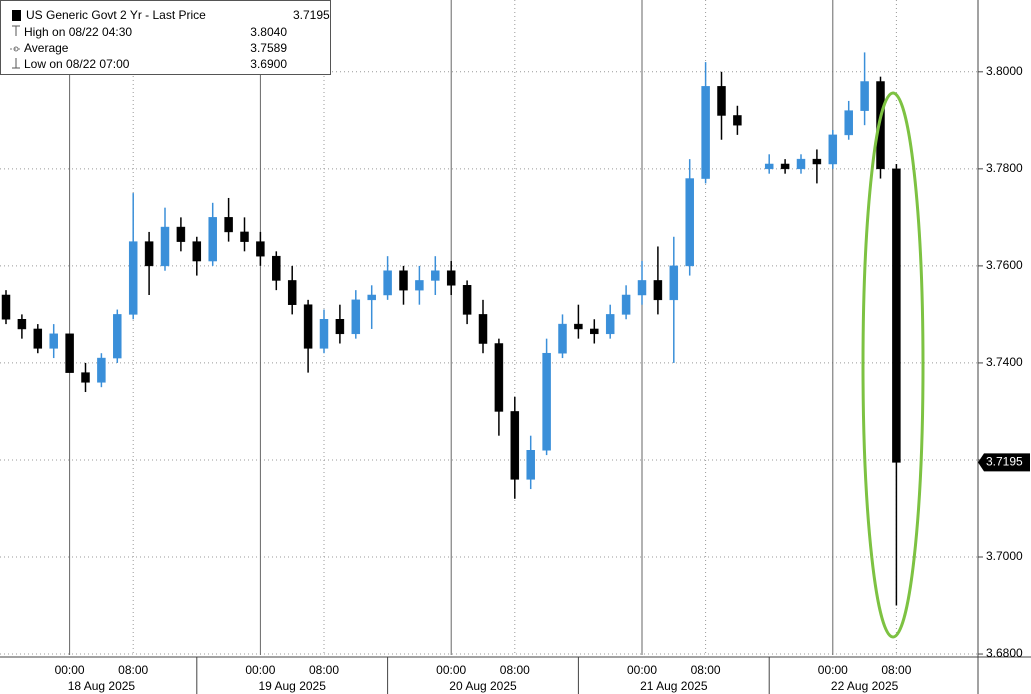 This screenshot has width=1031, height=694. What do you see at coordinates (78, 32) in the screenshot?
I see `legend-label: High on 08/22 04:30` at bounding box center [78, 32].